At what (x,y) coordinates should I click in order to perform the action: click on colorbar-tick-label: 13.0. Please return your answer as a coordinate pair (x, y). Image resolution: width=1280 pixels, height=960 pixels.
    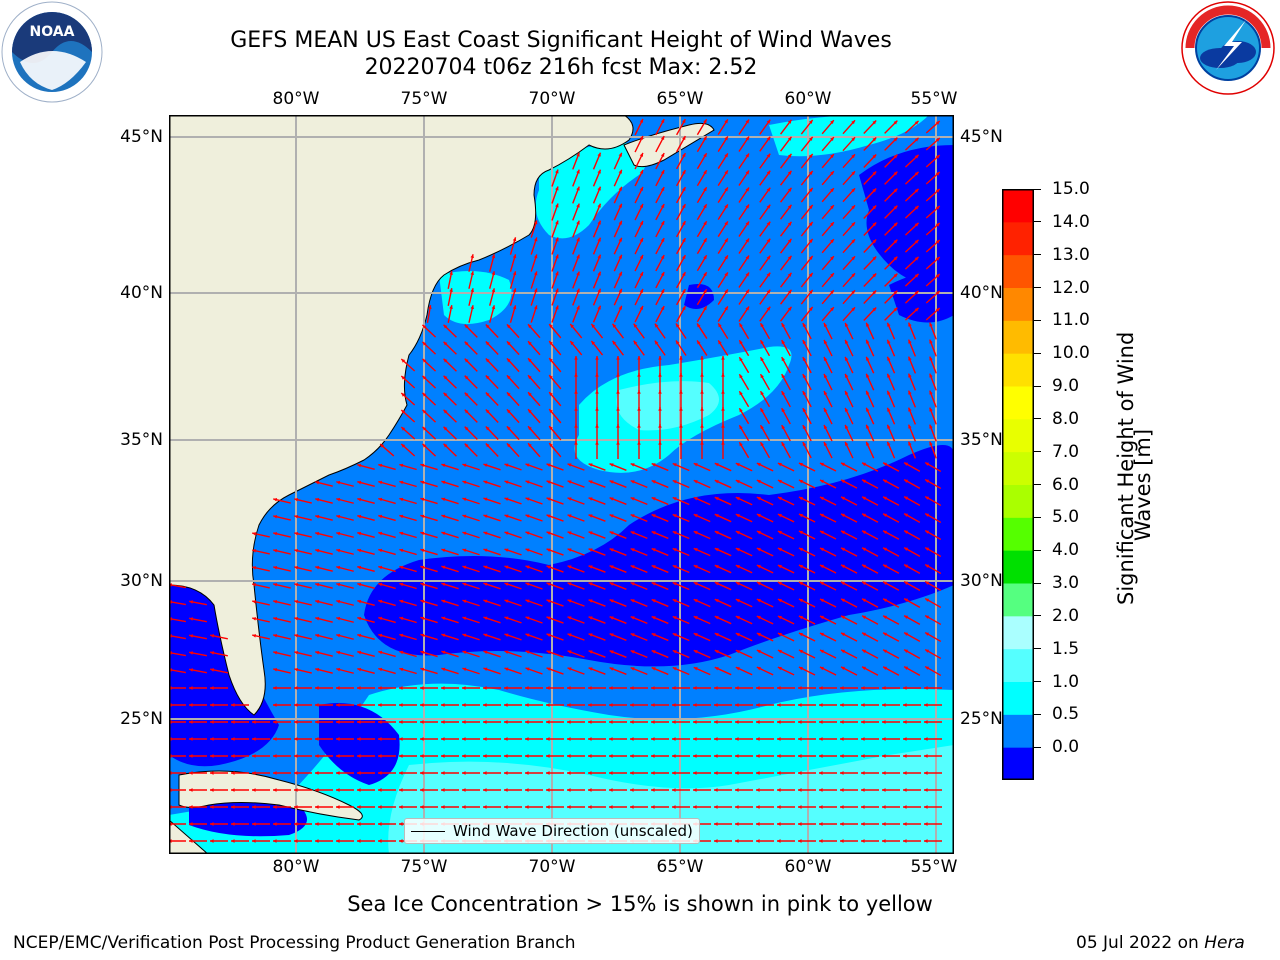
    Looking at the image, I should click on (1071, 254).